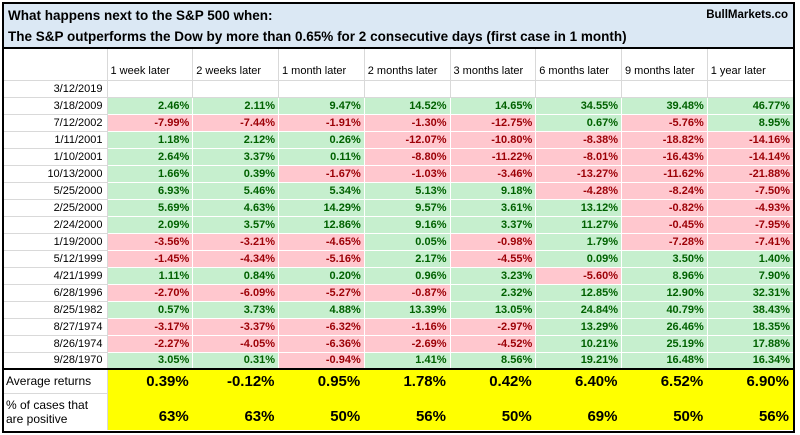  Describe the element at coordinates (150, 380) in the screenshot. I see `average-return-cell: 0.39%` at that location.